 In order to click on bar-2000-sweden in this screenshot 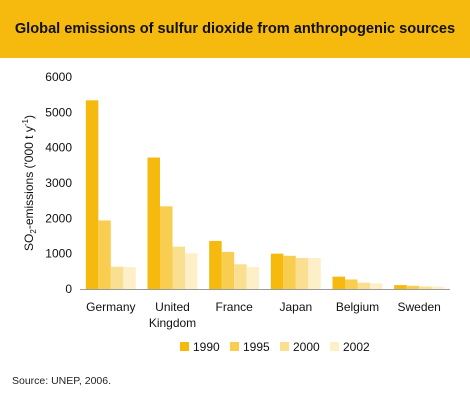, I will do `click(425, 287)`.